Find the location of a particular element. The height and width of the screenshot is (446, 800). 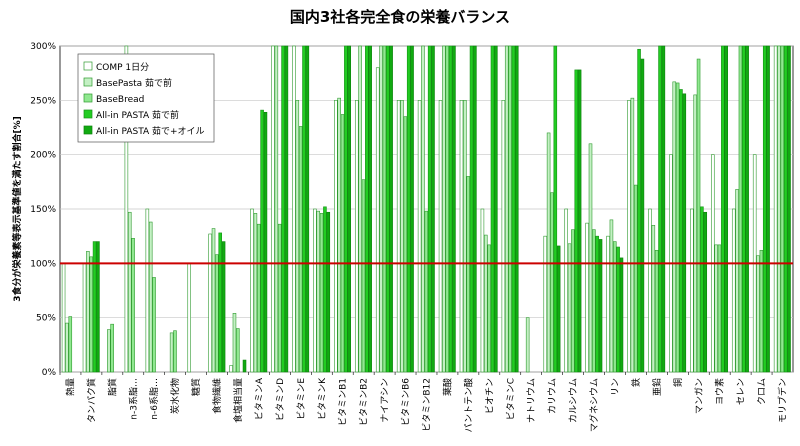

x-tick-label: 脂質 is located at coordinates (112, 387).